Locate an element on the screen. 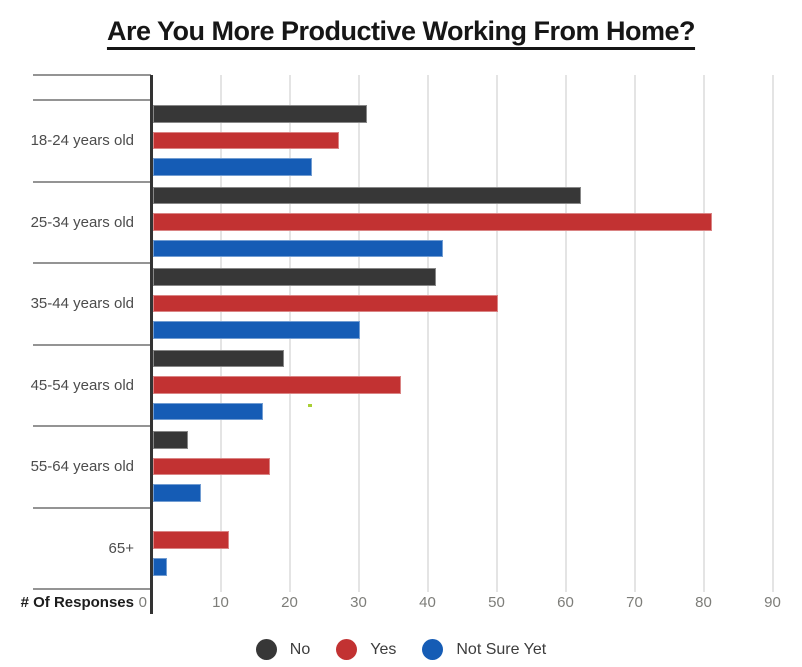  category-label: 35-44 years old is located at coordinates (82, 304).